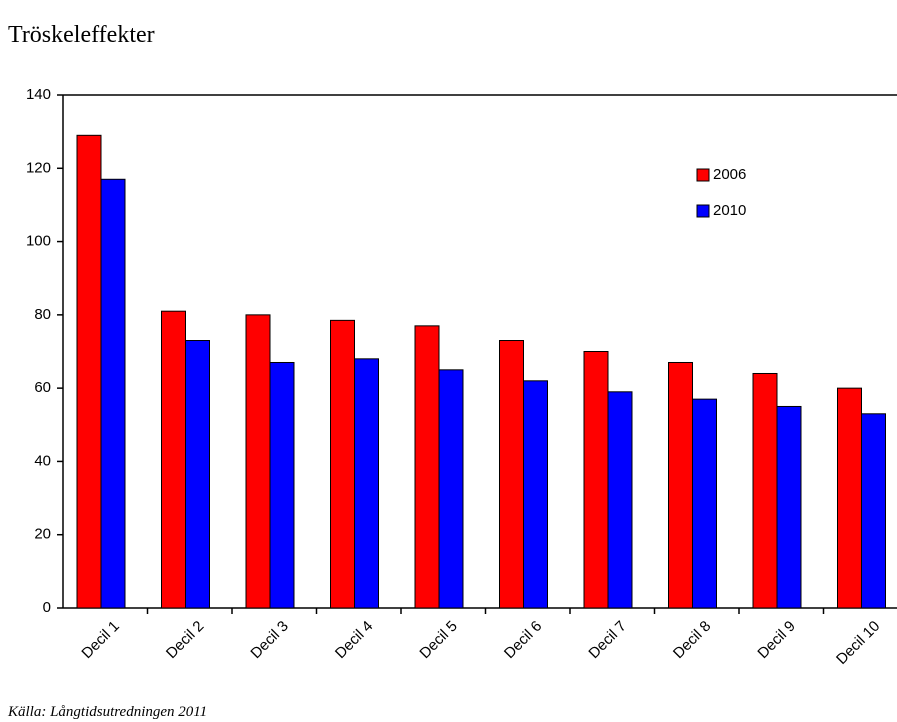  I want to click on y-tick-label: 20, so click(42, 534).